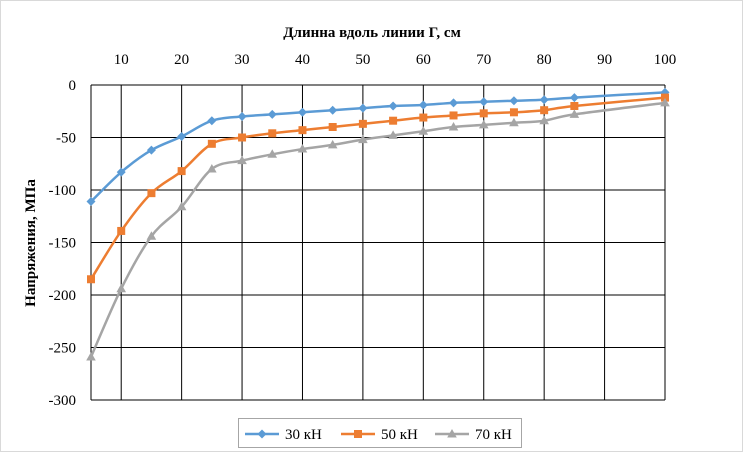 The height and width of the screenshot is (453, 744). I want to click on y-tick-label: -250, so click(63, 349).